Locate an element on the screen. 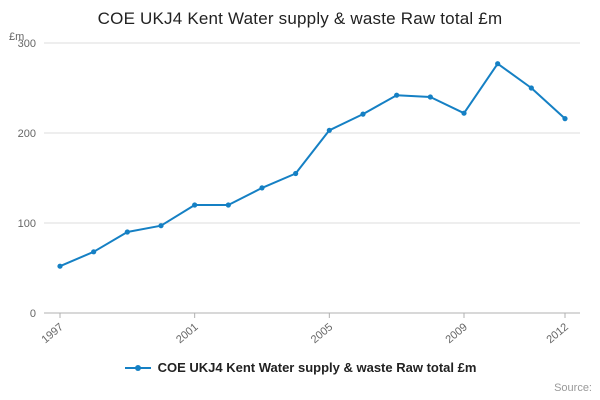  legend-line-marker-icon is located at coordinates (137, 367).